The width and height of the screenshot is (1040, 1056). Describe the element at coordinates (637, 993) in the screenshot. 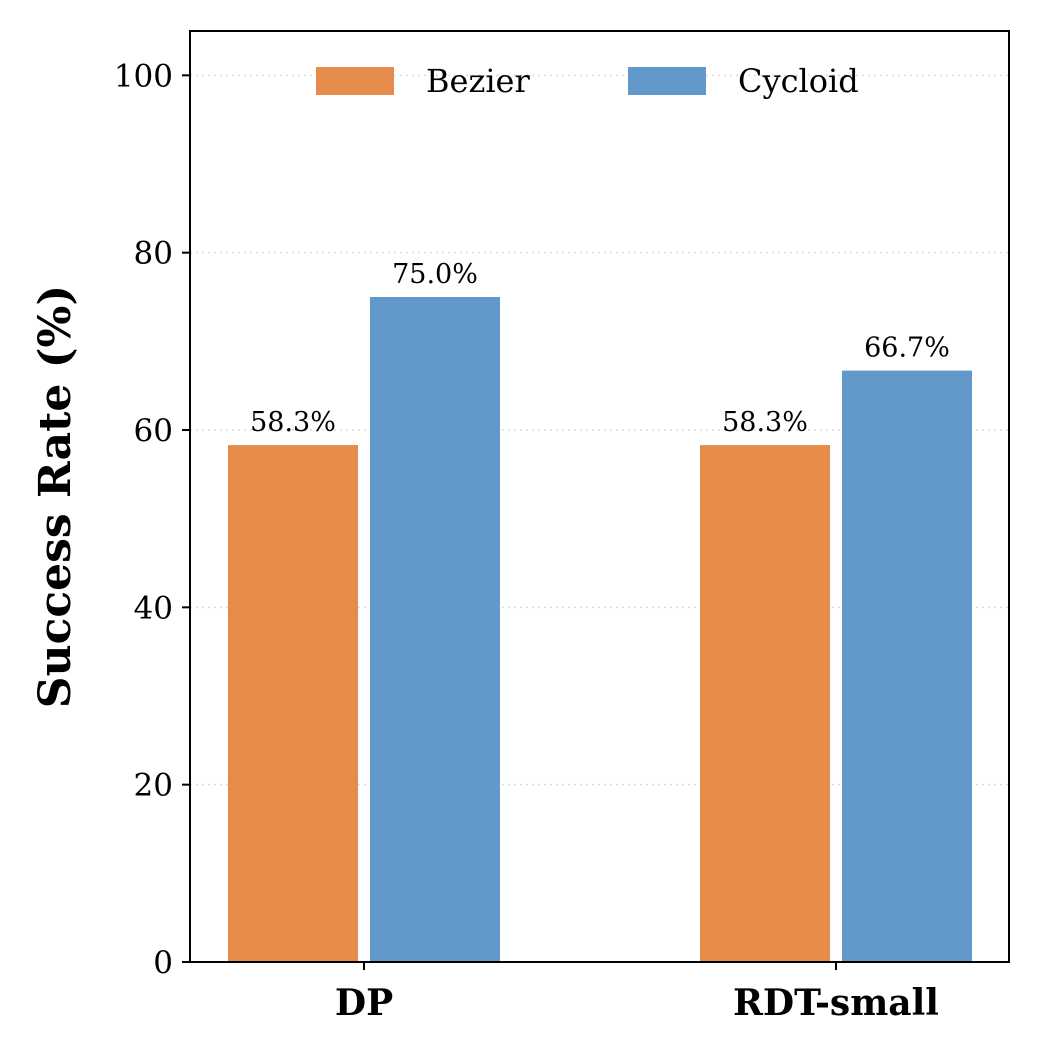

I see `x-axis: DP RDT-small` at that location.